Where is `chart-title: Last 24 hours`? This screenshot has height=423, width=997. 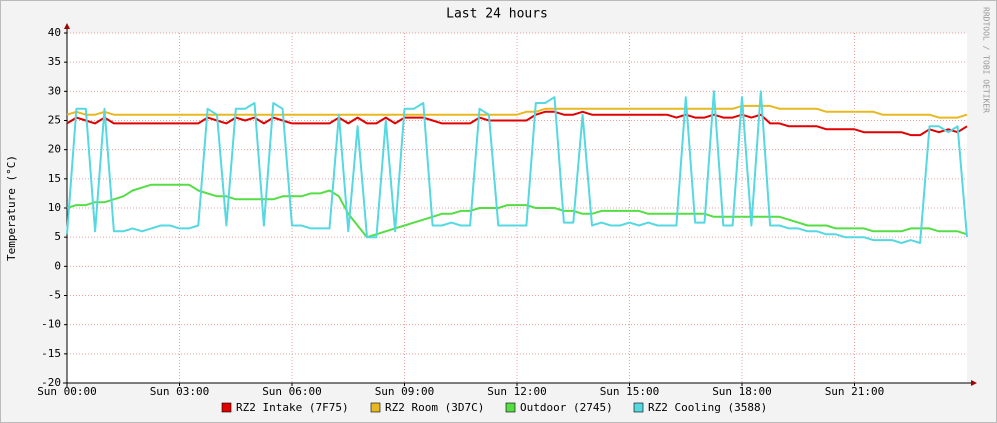 chart-title: Last 24 hours is located at coordinates (497, 14).